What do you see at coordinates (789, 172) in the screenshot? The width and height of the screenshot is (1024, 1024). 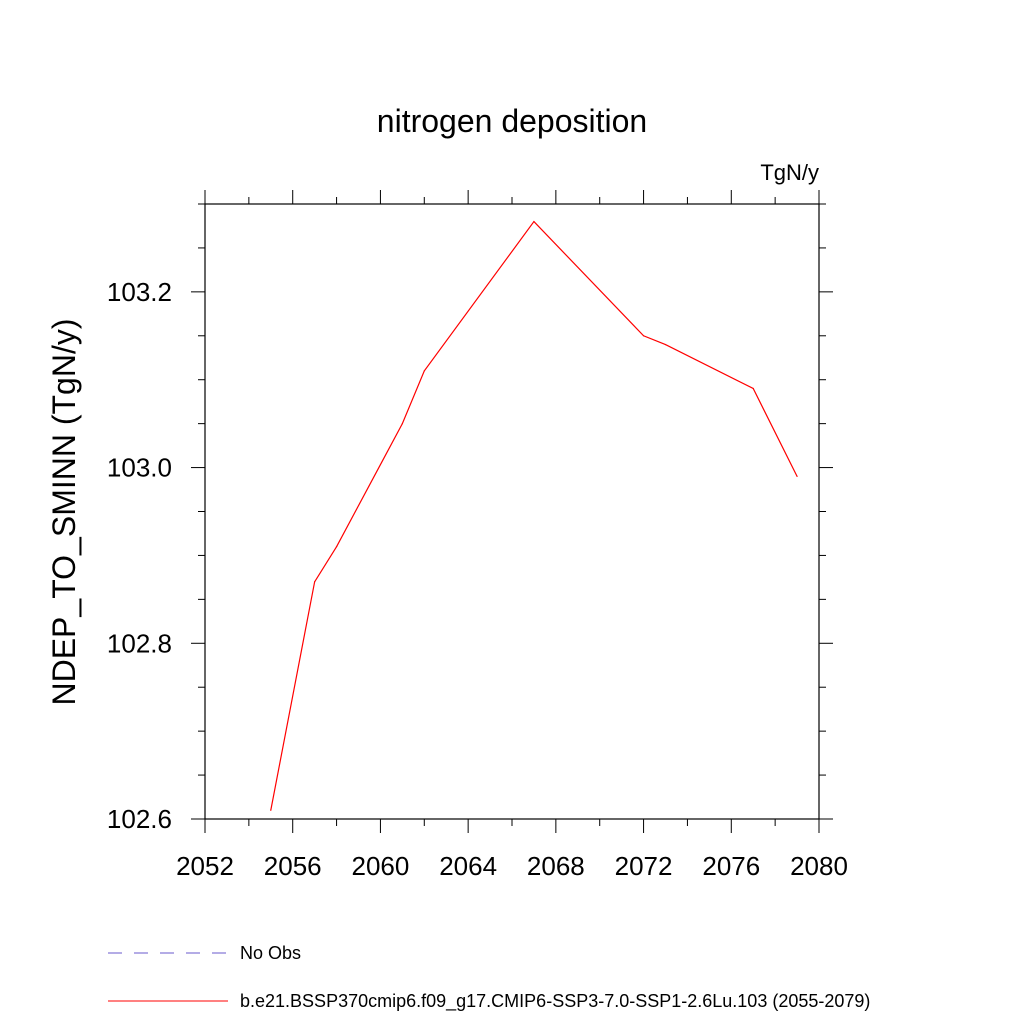 I see `units-label: TgN/y` at bounding box center [789, 172].